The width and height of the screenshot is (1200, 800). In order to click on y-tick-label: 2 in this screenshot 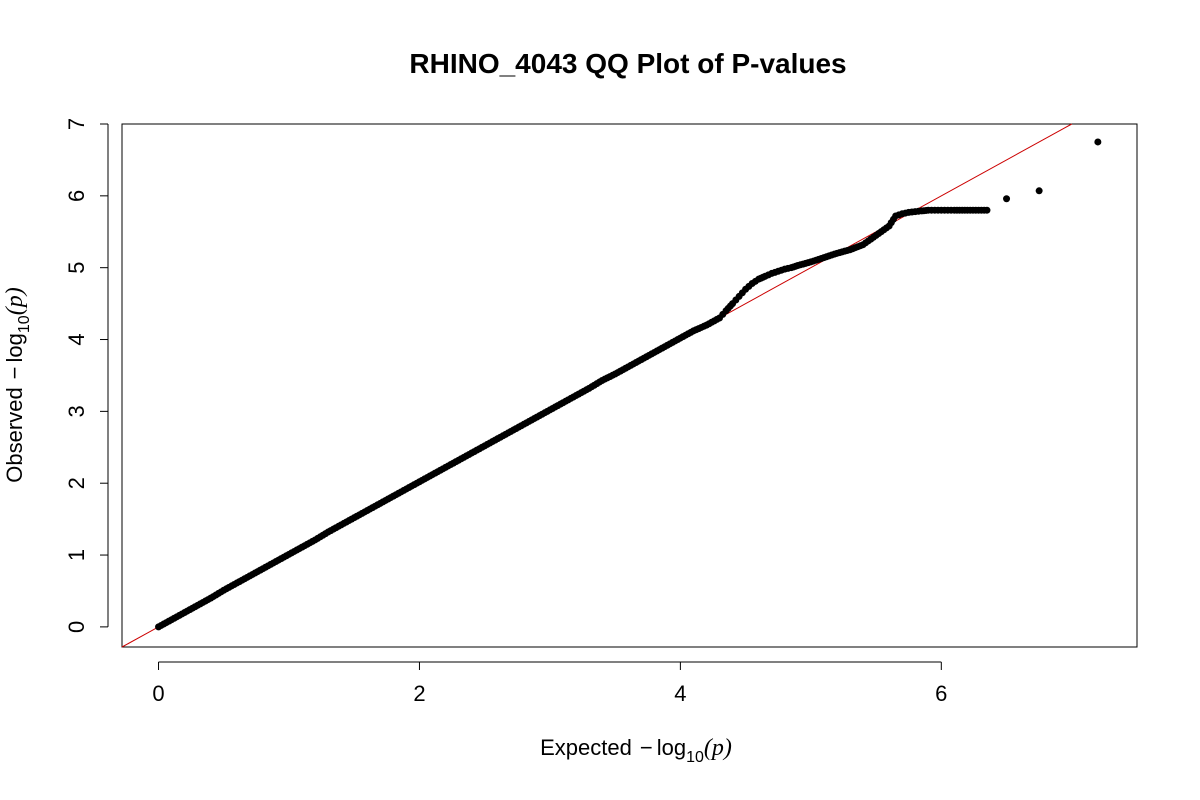, I will do `click(76, 483)`.